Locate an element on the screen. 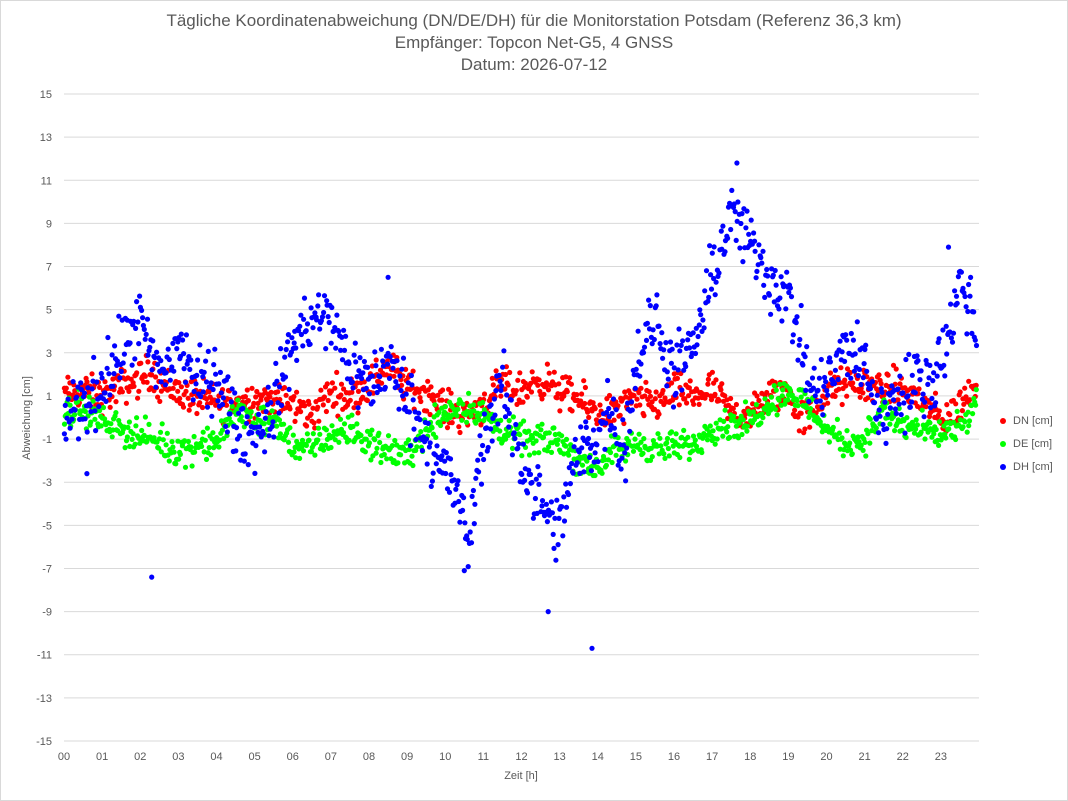 The image size is (1068, 801). x-tick-label: 23 is located at coordinates (941, 757).